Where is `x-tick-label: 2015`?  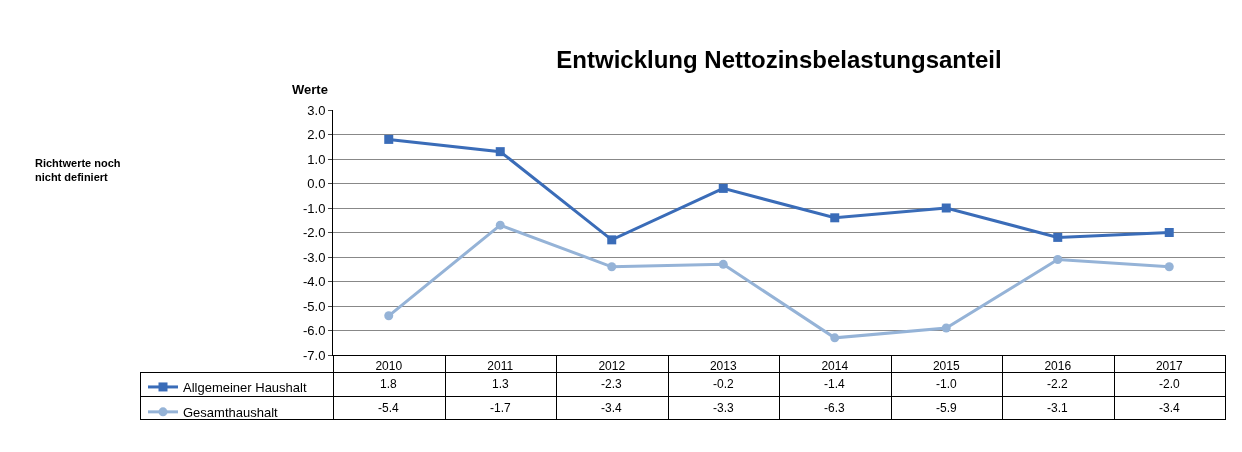
x-tick-label: 2015 is located at coordinates (946, 366).